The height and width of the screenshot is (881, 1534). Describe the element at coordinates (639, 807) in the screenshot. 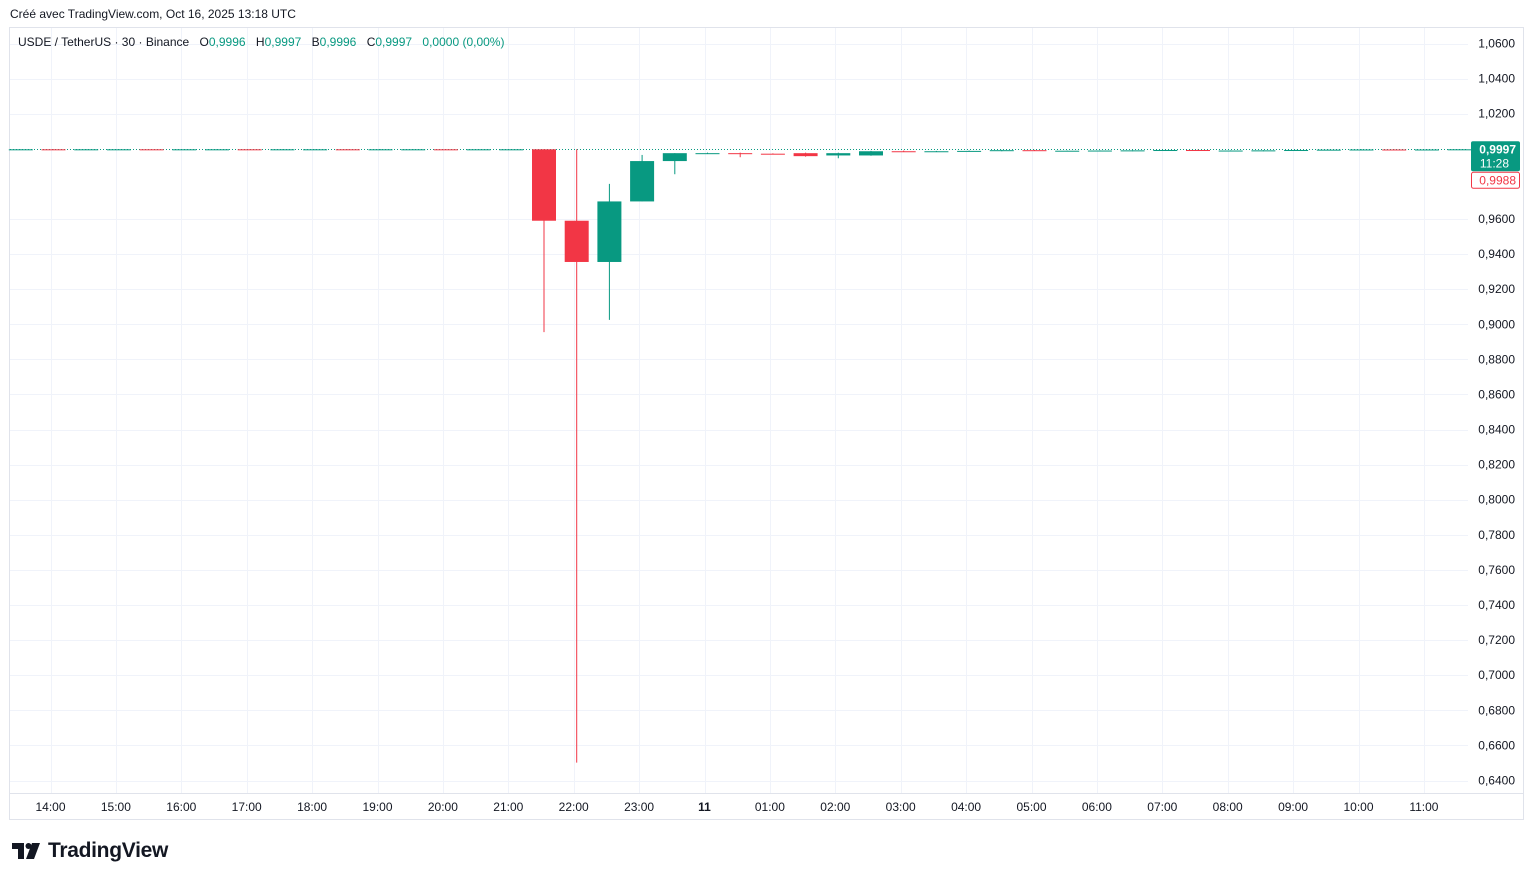

I see `time-tick-label: 23:00` at that location.